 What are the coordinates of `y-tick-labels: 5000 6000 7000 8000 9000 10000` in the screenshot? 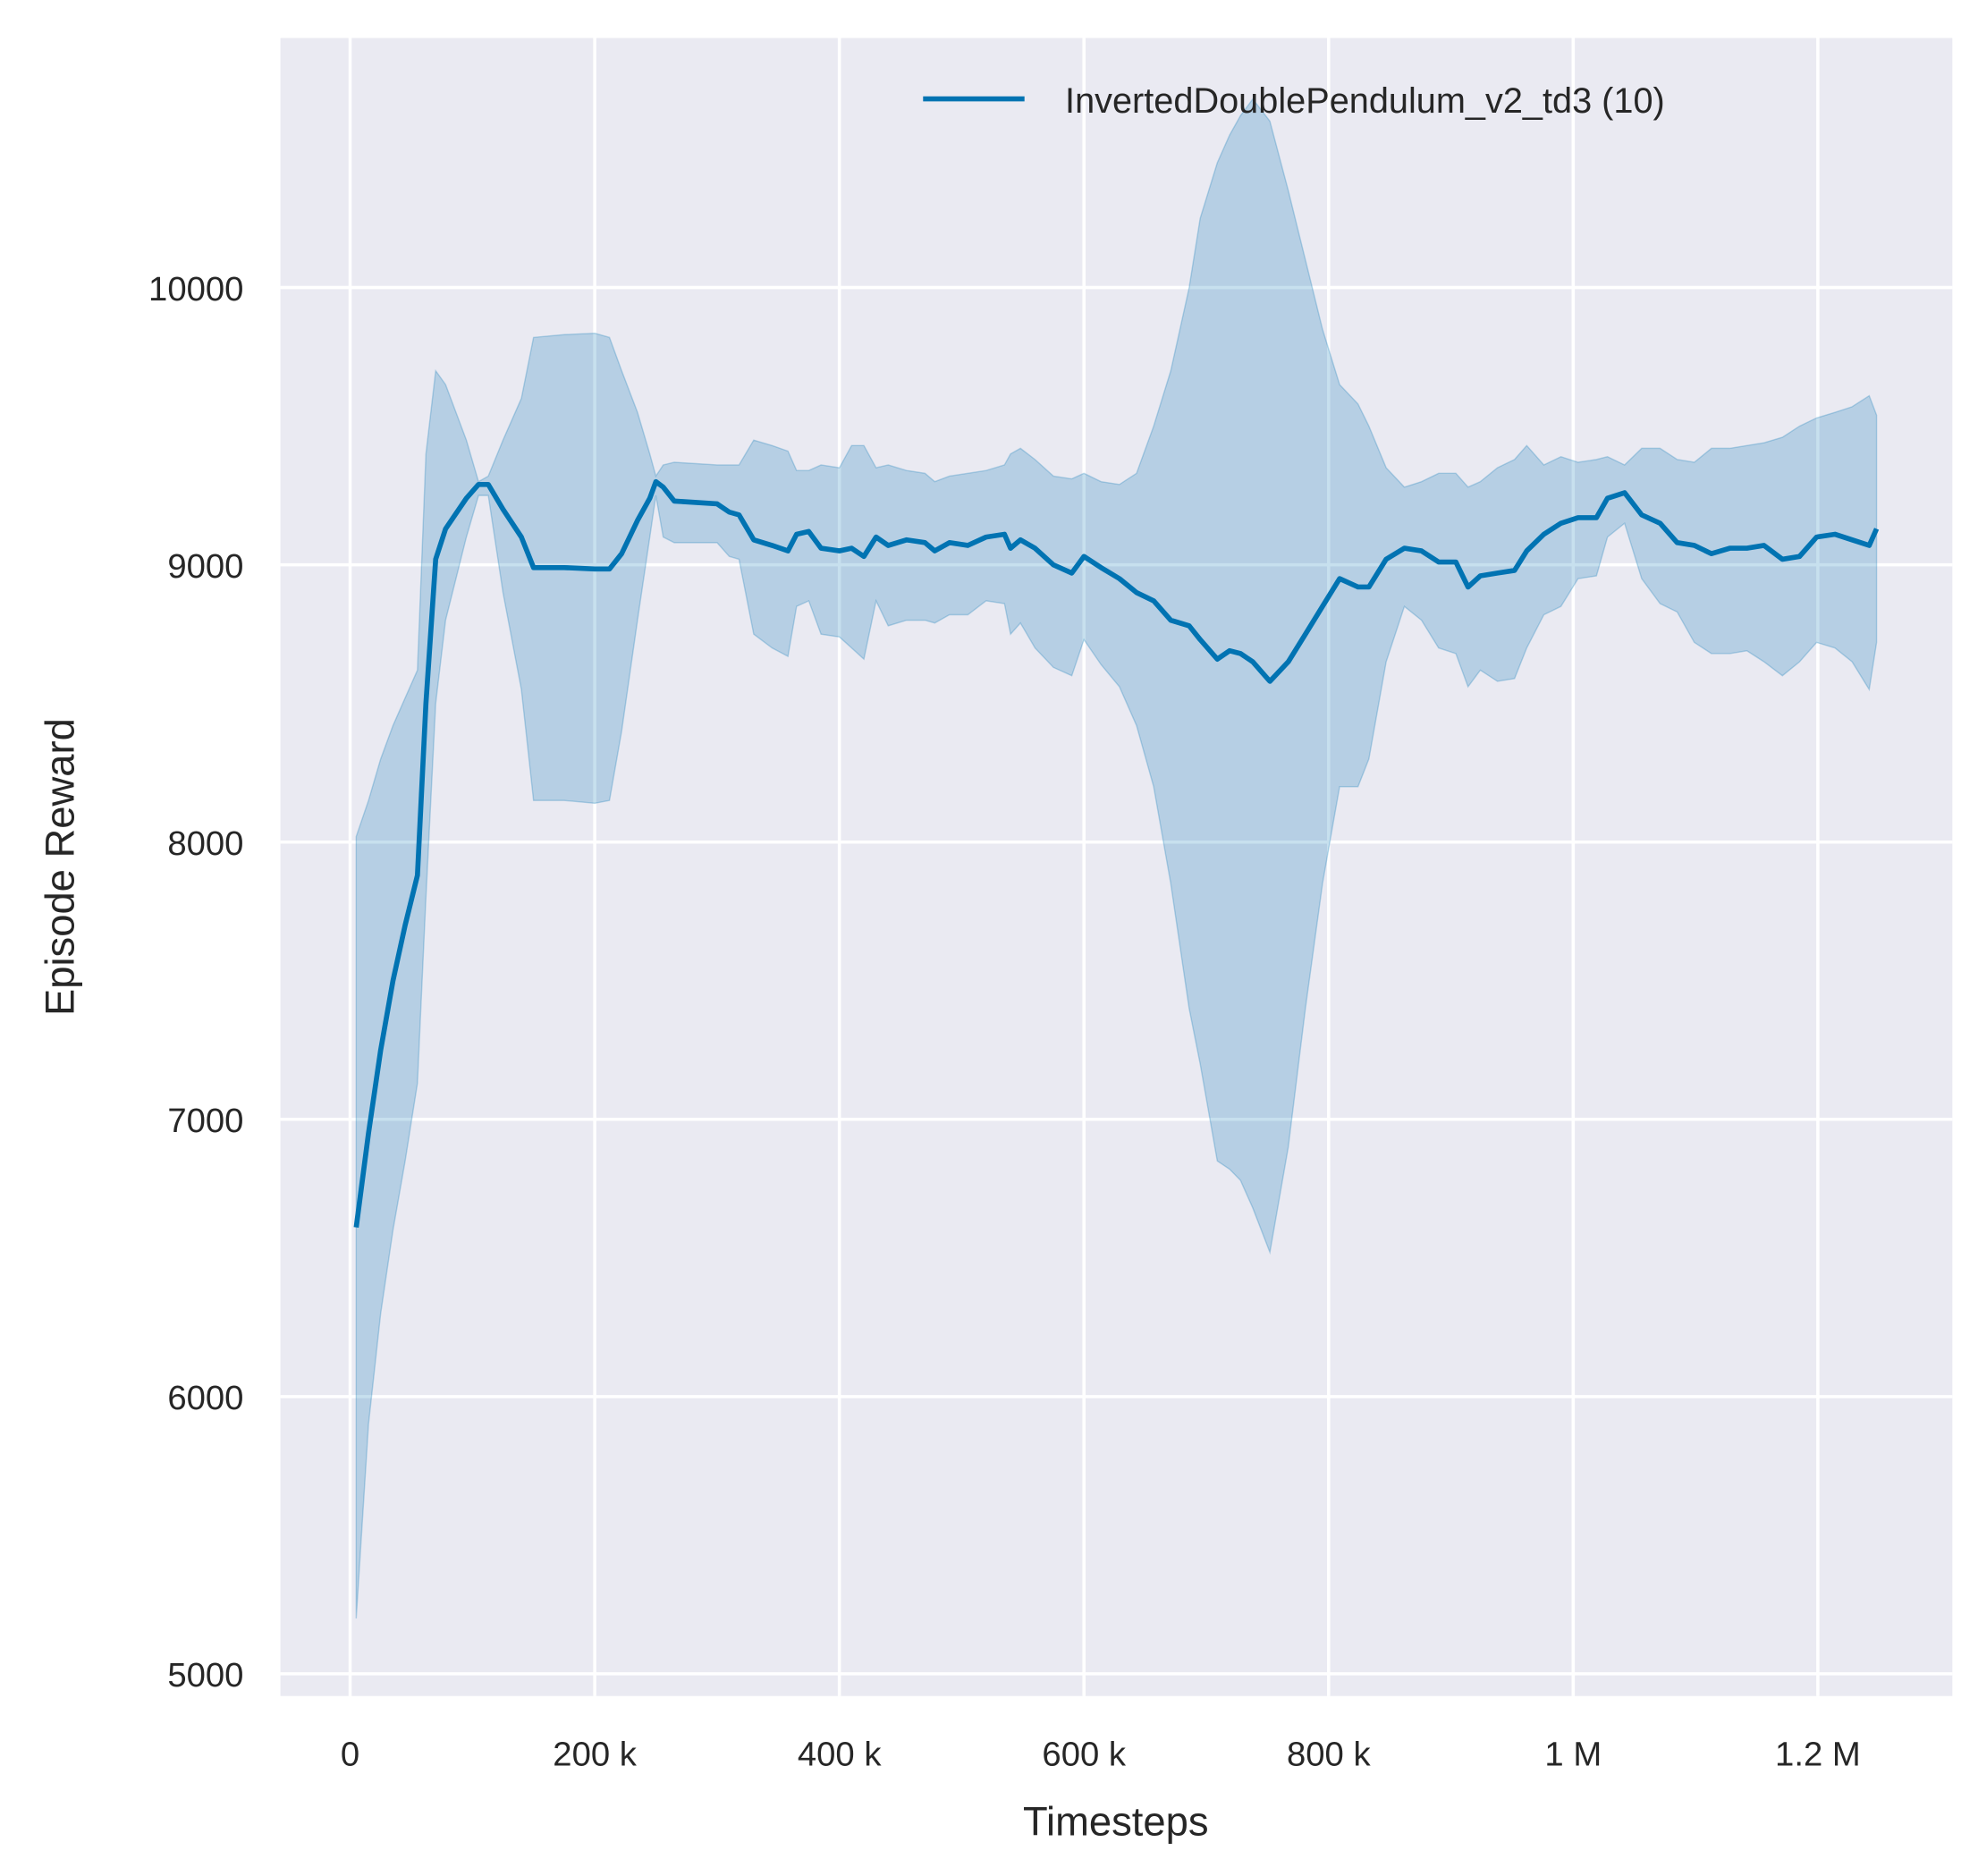 It's located at (195, 982).